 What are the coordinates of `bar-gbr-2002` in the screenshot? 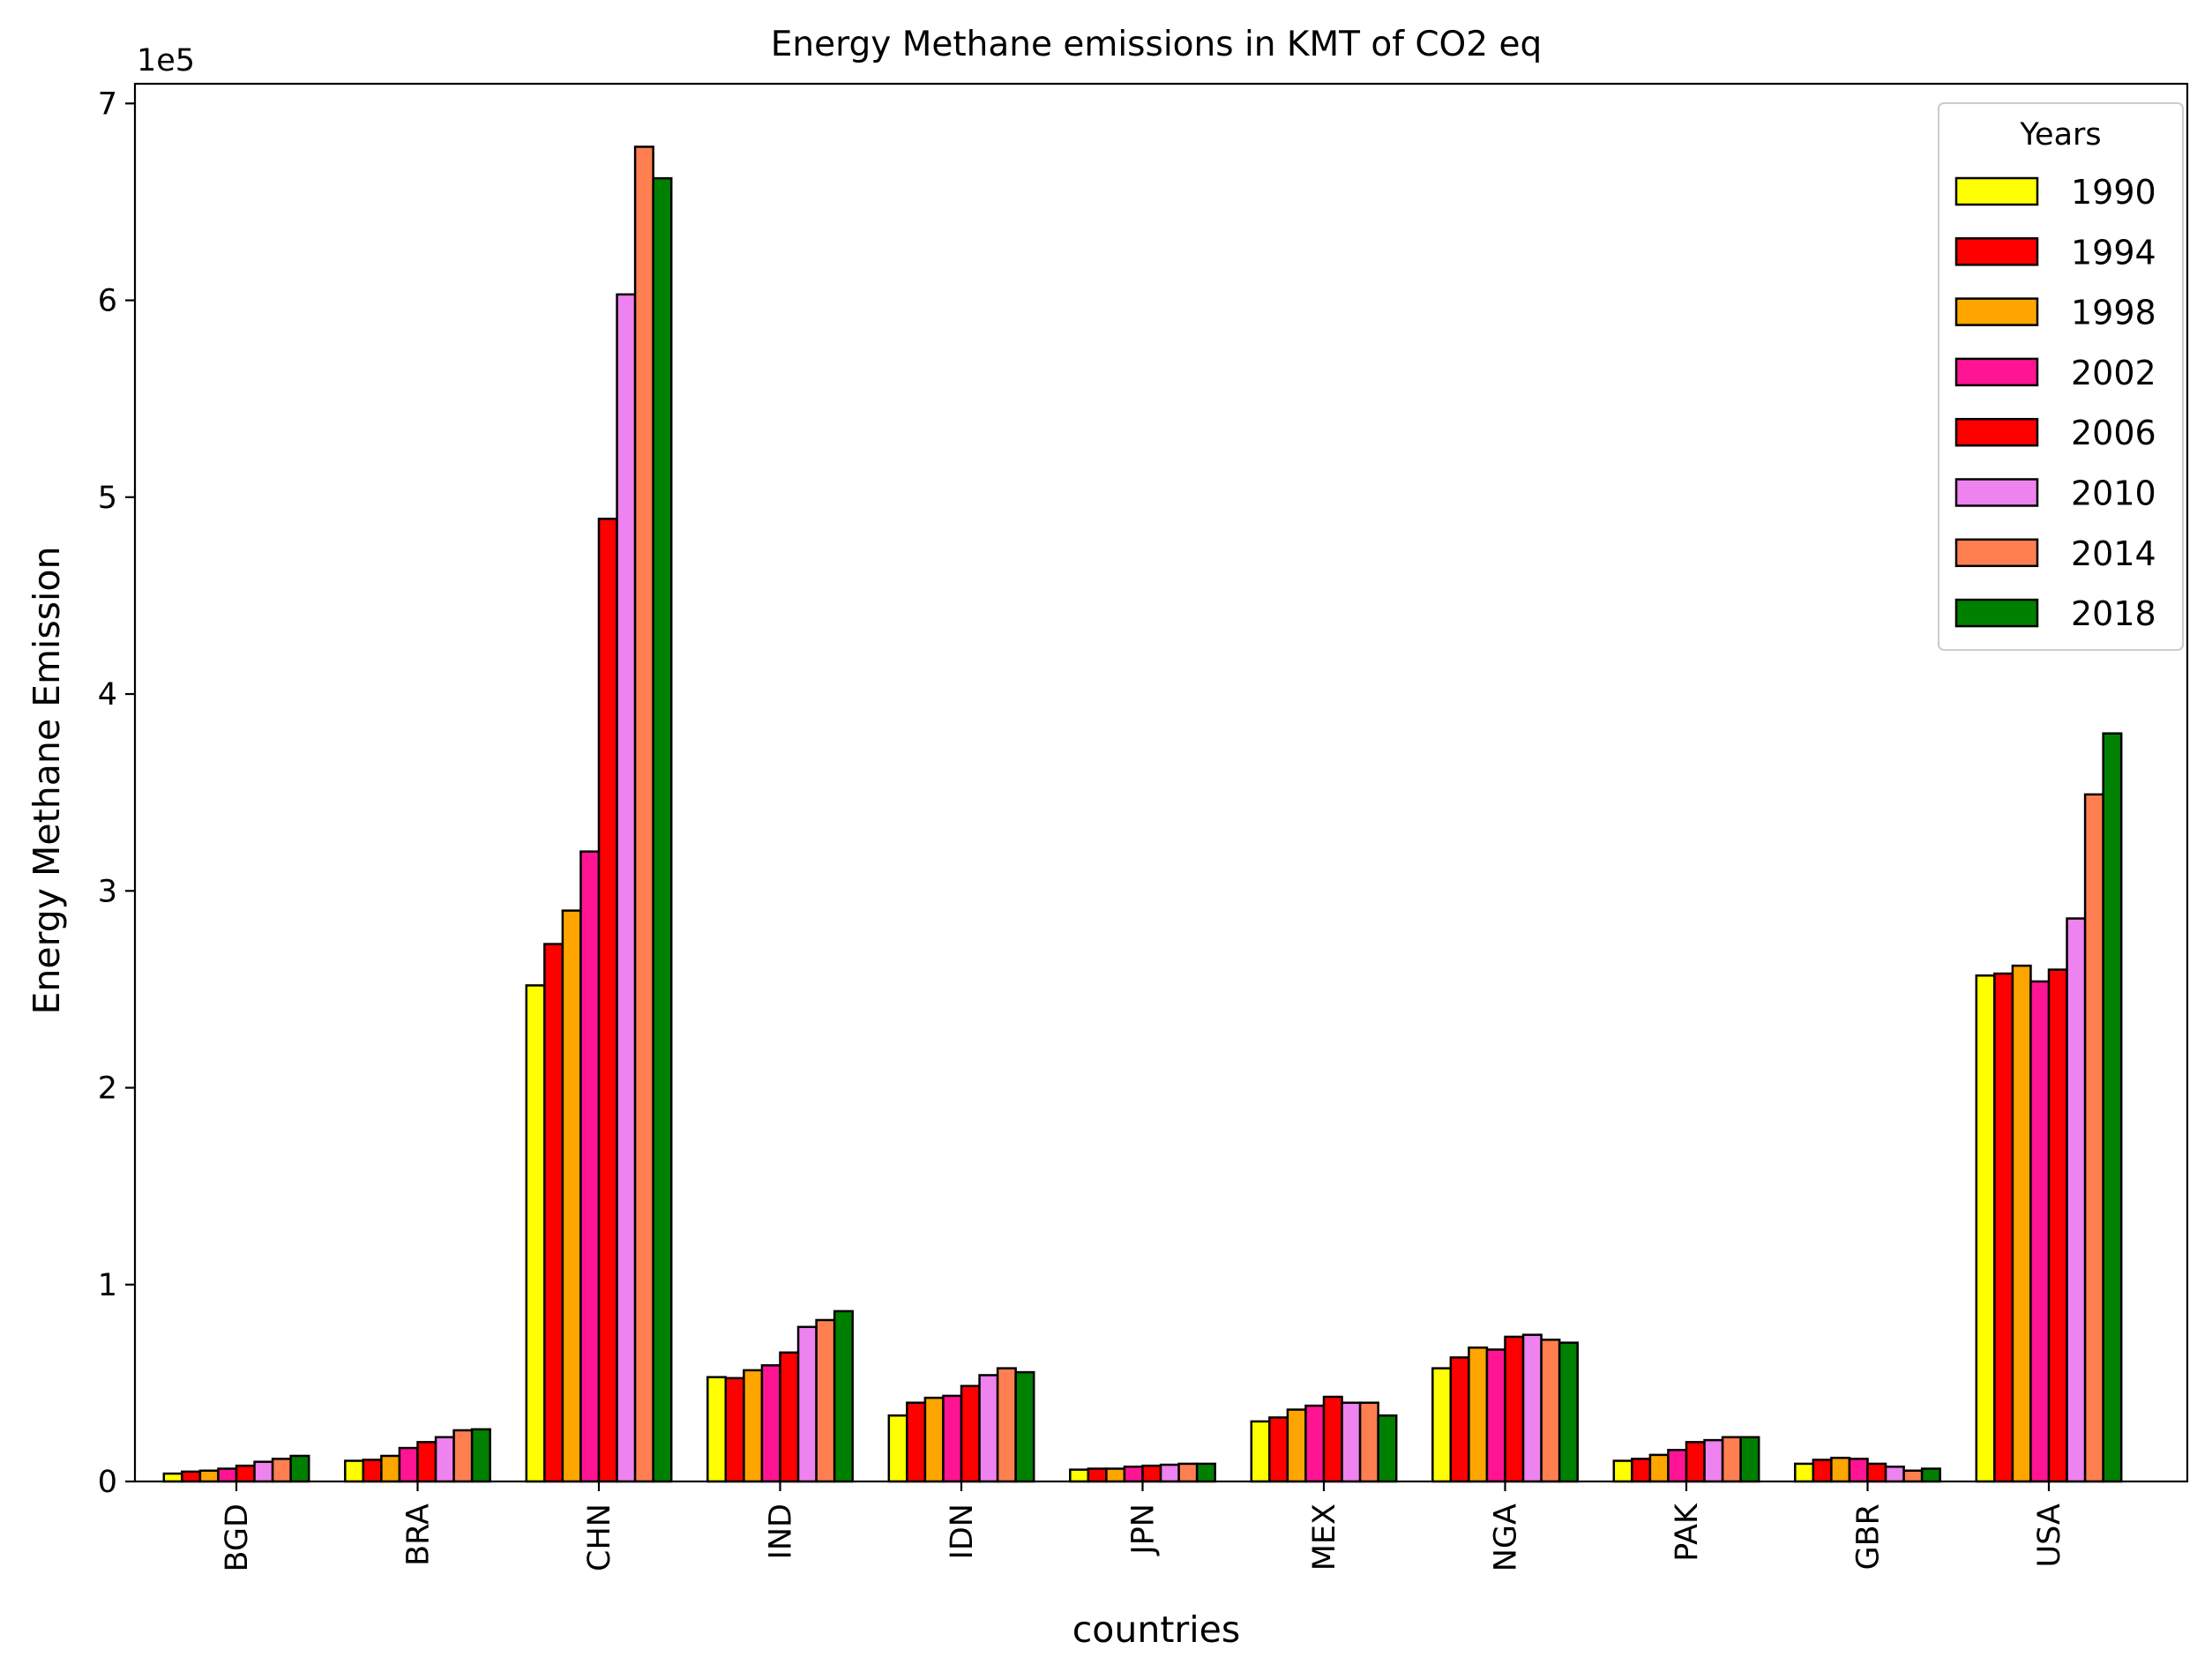 It's located at (1858, 1470).